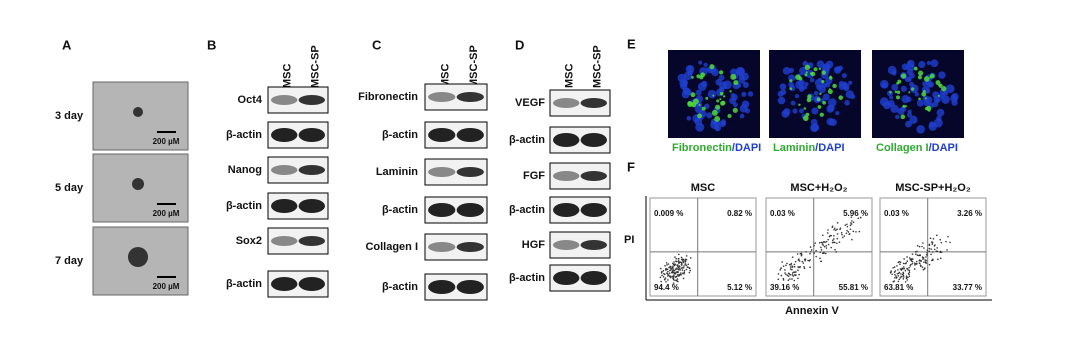 The image size is (1065, 337). I want to click on row-label: β-actin, so click(244, 135).